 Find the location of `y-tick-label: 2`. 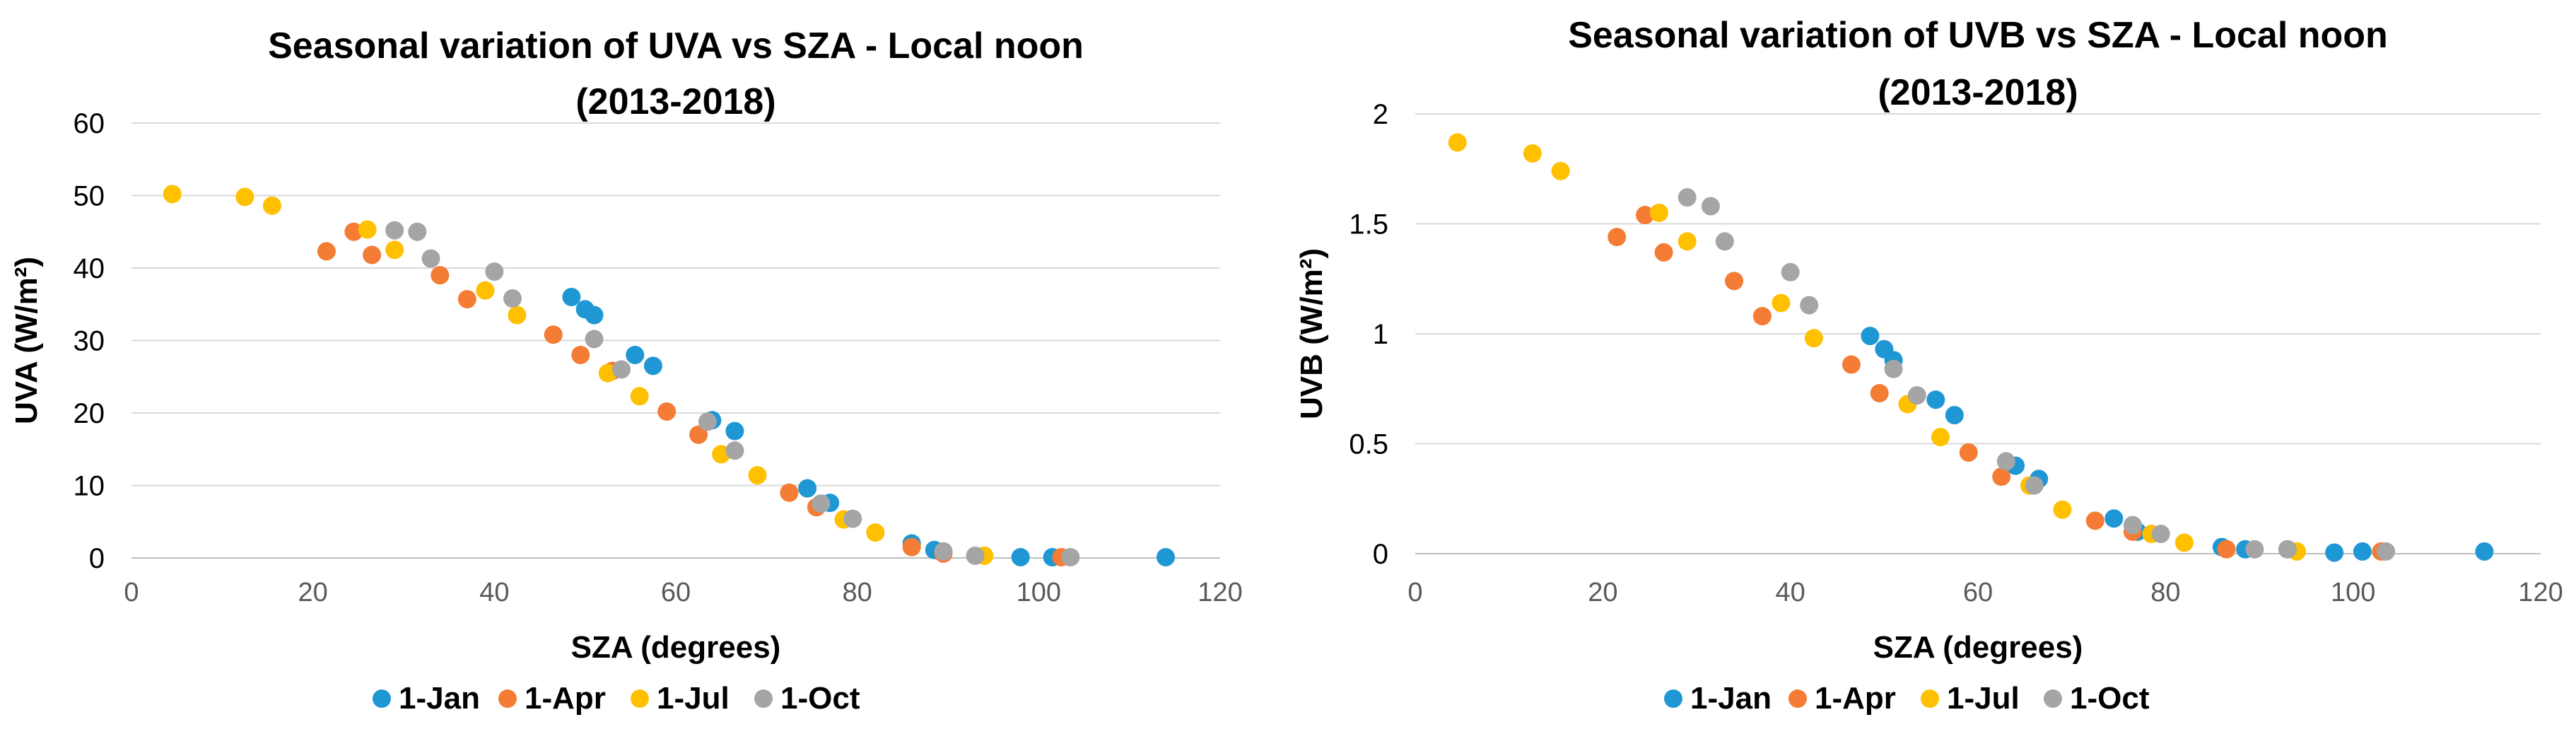

y-tick-label: 2 is located at coordinates (1380, 114).